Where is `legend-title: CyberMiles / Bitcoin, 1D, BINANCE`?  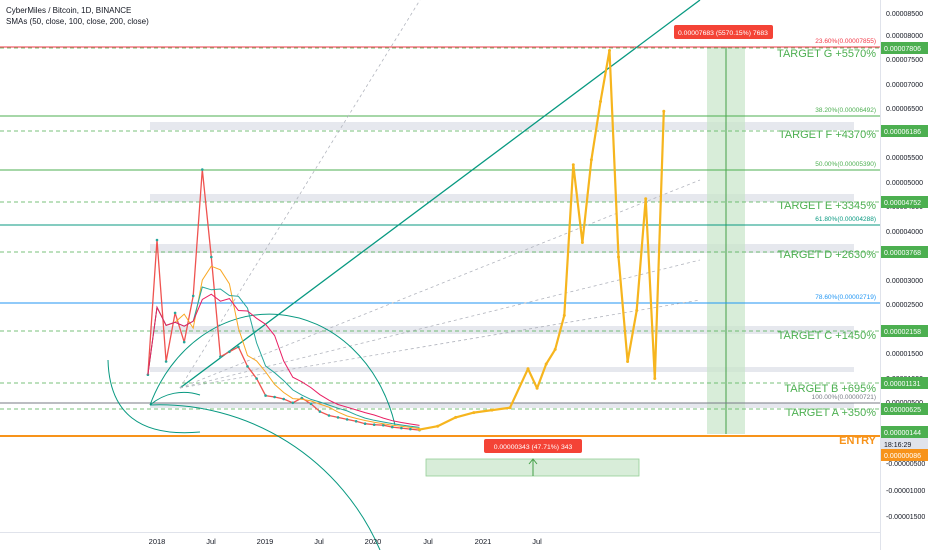
legend-title: CyberMiles / Bitcoin, 1D, BINANCE is located at coordinates (69, 10).